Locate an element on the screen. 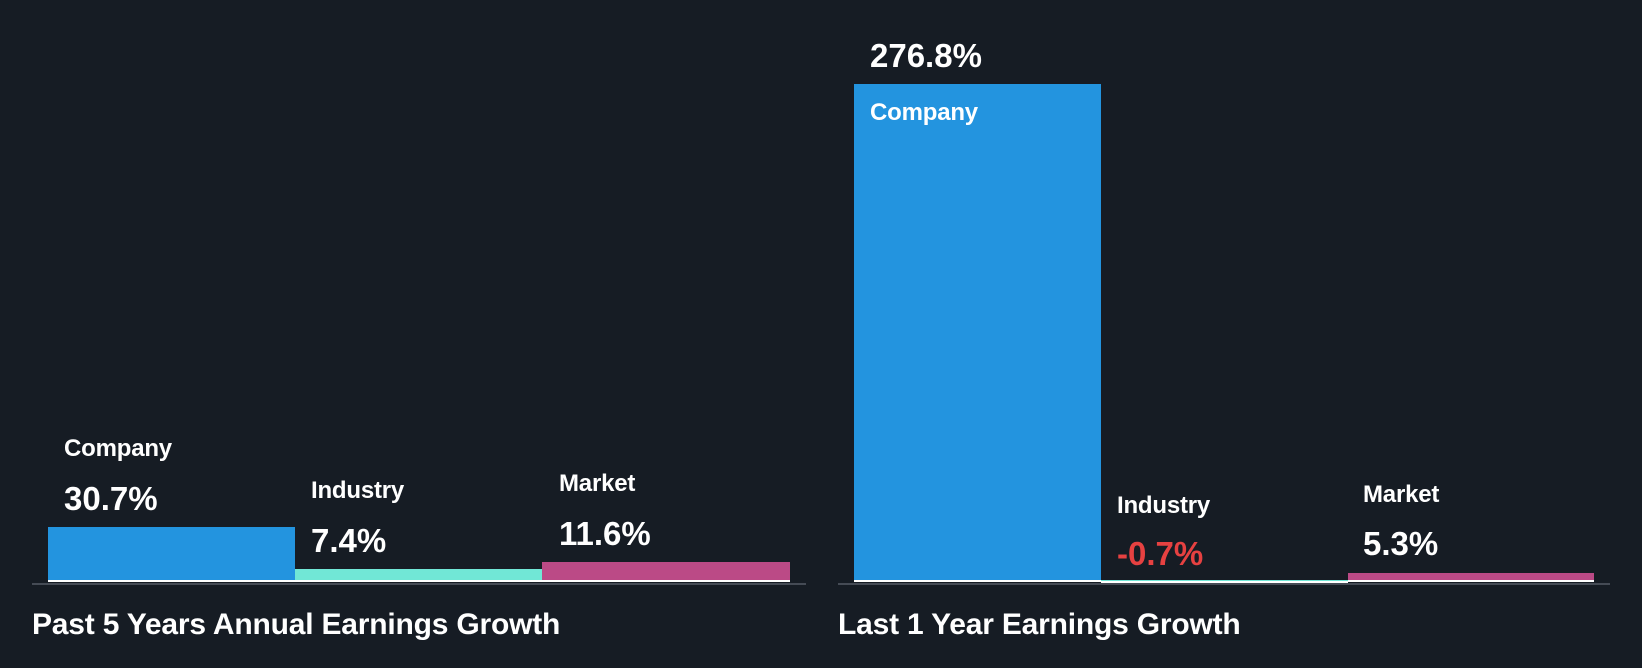 The width and height of the screenshot is (1642, 668). left-company-value: 30.7% is located at coordinates (111, 498).